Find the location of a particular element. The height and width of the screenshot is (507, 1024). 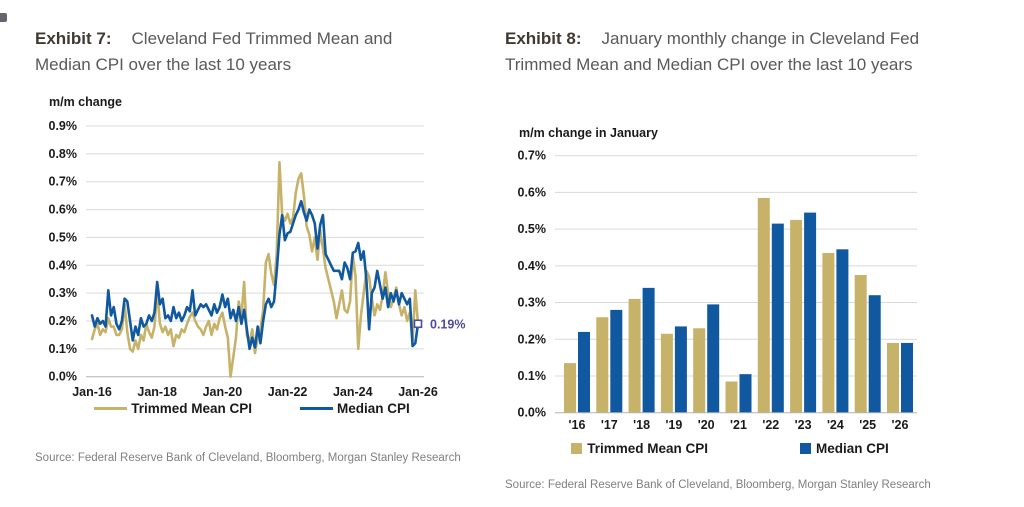

annotation-marker is located at coordinates (418, 324).